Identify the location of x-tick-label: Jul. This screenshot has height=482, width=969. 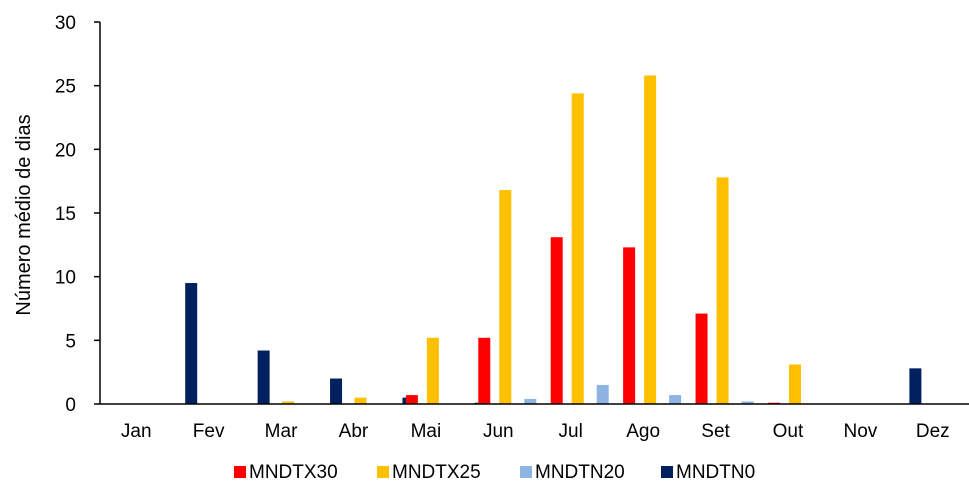
(571, 431).